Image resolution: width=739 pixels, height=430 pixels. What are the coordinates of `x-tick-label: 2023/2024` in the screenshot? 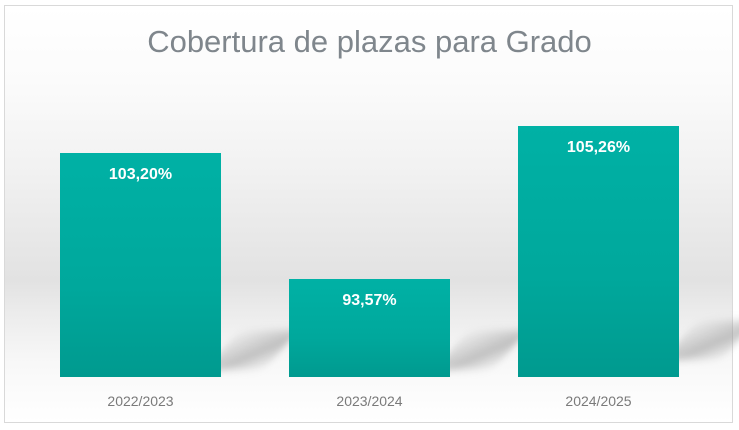 It's located at (369, 401).